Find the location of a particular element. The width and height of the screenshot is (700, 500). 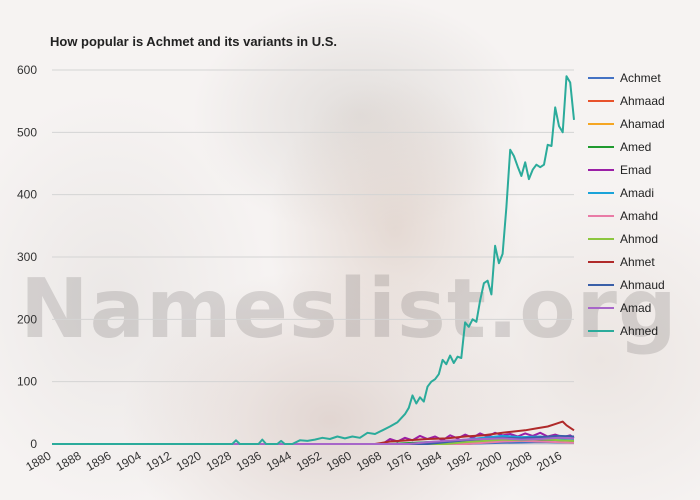

x-tick-label: 1944 is located at coordinates (279, 461).